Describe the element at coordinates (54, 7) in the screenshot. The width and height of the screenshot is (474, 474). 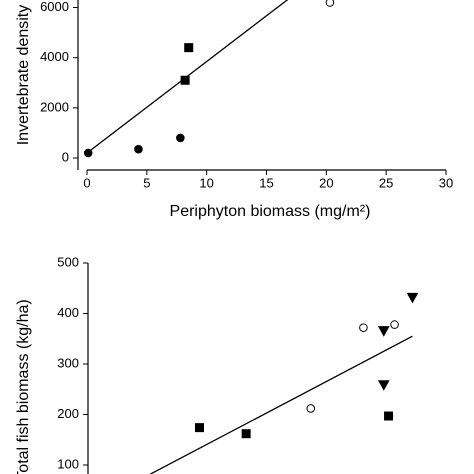
I see `y-tick-label: 6000` at that location.